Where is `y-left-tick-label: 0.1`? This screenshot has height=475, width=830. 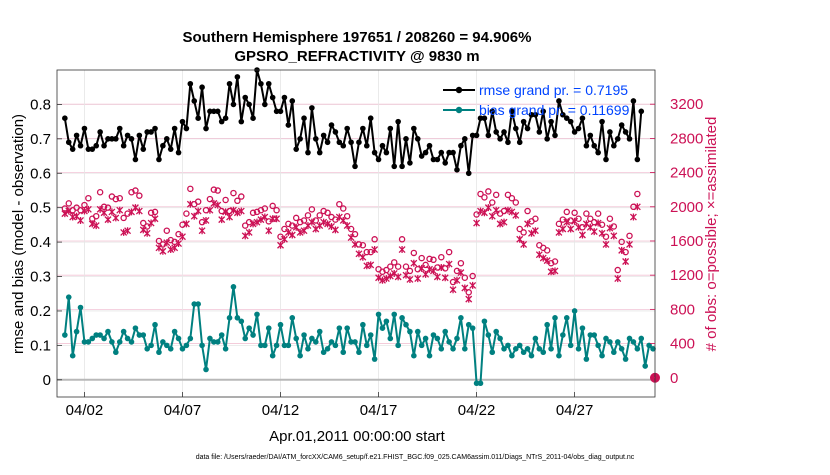
y-left-tick-label: 0.1 is located at coordinates (40, 345).